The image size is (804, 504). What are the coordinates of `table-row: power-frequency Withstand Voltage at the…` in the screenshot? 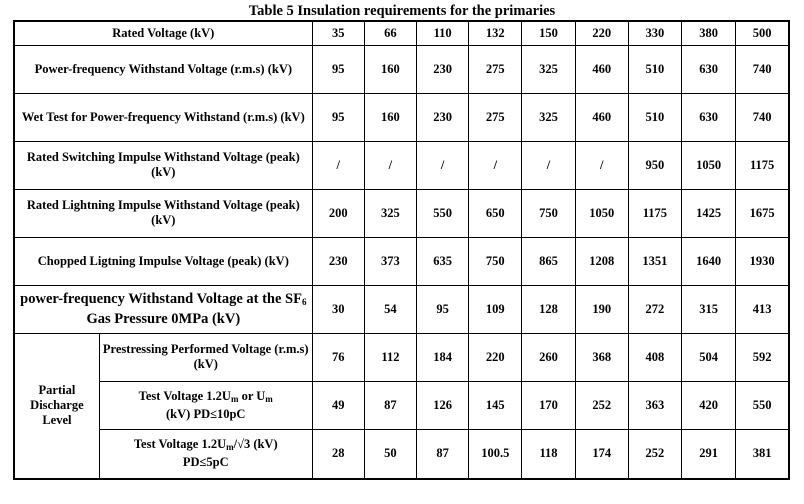 It's located at (401, 309).